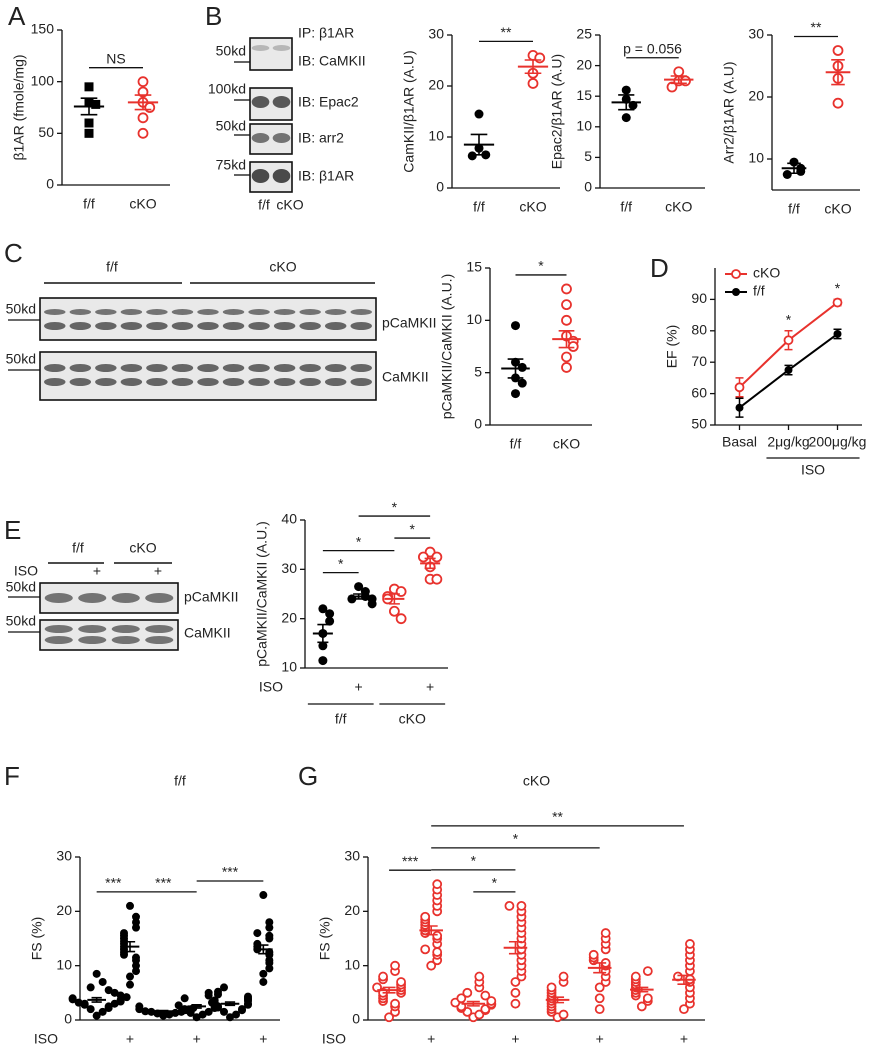 This screenshot has height=1050, width=875. I want to click on y-tick-label: 100, so click(43, 80).